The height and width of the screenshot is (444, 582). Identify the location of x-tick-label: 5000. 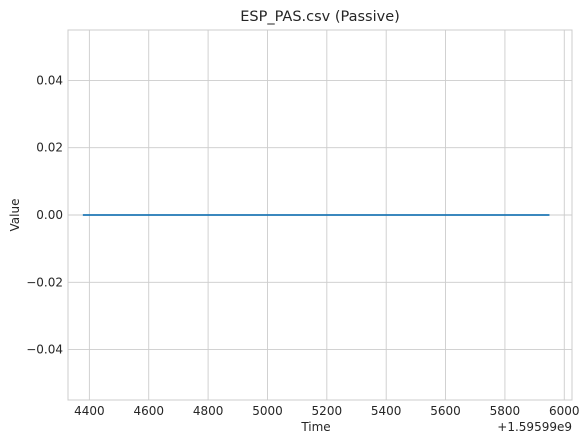
(267, 411).